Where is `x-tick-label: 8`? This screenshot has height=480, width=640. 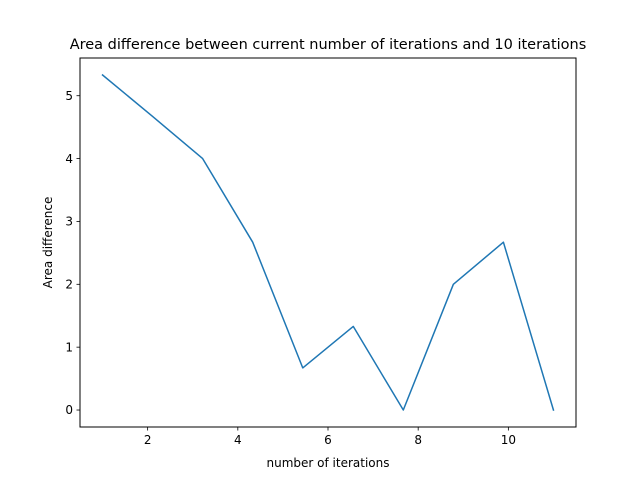 x-tick-label: 8 is located at coordinates (418, 440).